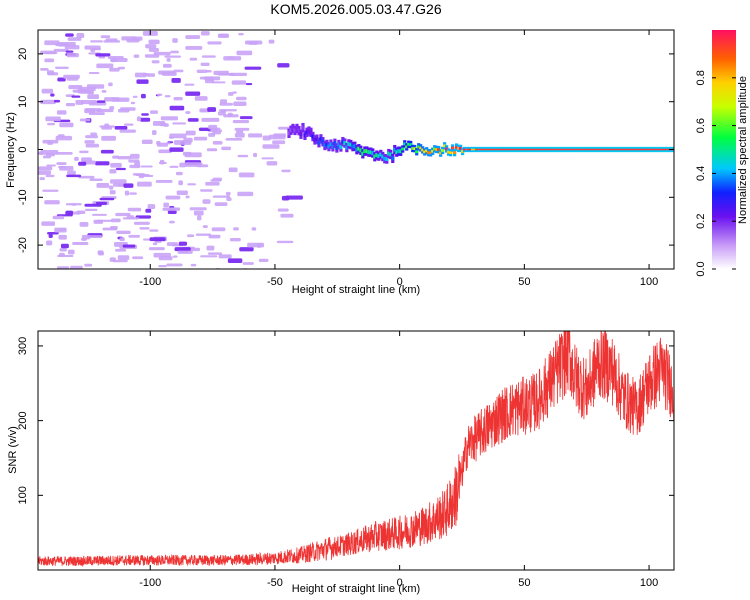  What do you see at coordinates (23, 346) in the screenshot?
I see `snr-y-tick-label: 300` at bounding box center [23, 346].